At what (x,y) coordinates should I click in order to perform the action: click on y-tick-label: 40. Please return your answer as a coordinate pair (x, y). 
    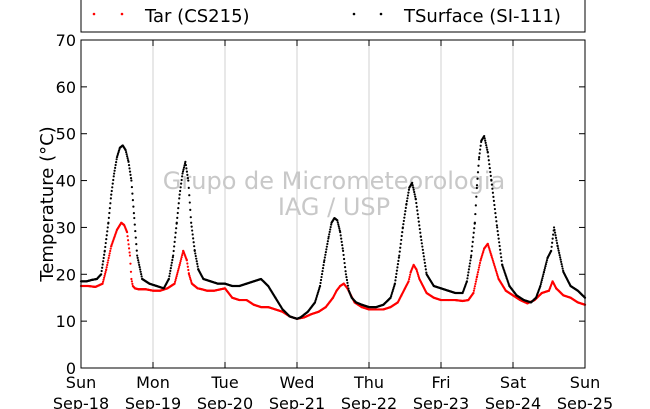
    Looking at the image, I should click on (66, 181).